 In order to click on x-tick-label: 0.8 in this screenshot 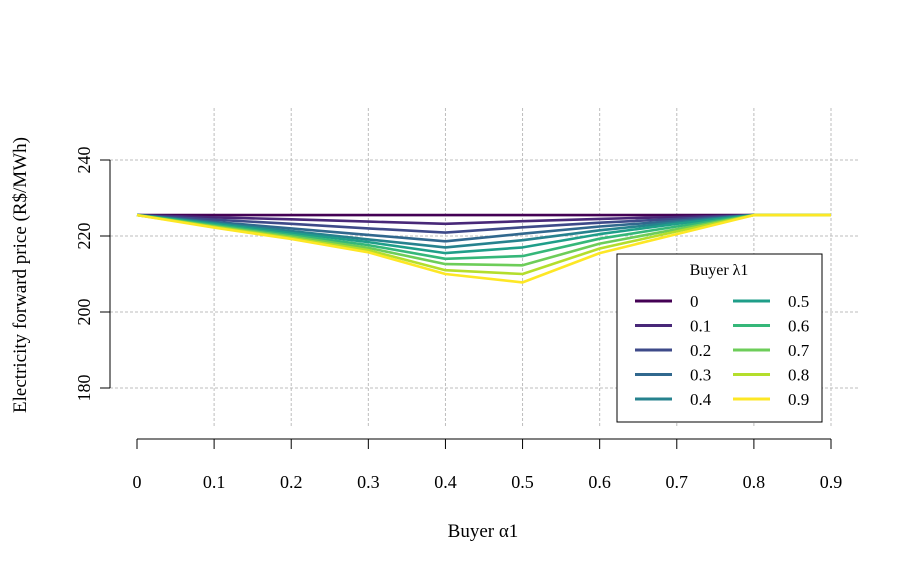, I will do `click(754, 482)`.